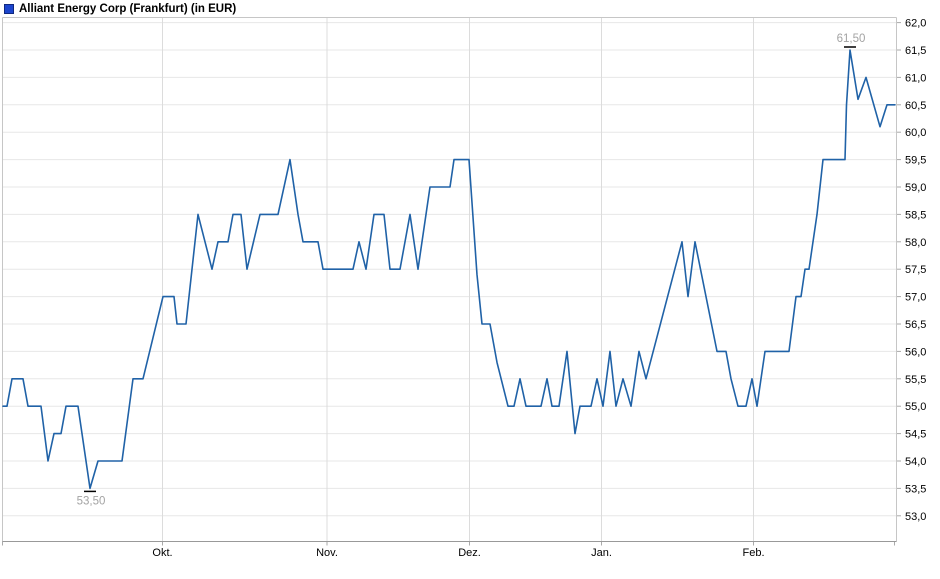  Describe the element at coordinates (915, 380) in the screenshot. I see `y-tick-label: 55,5` at that location.